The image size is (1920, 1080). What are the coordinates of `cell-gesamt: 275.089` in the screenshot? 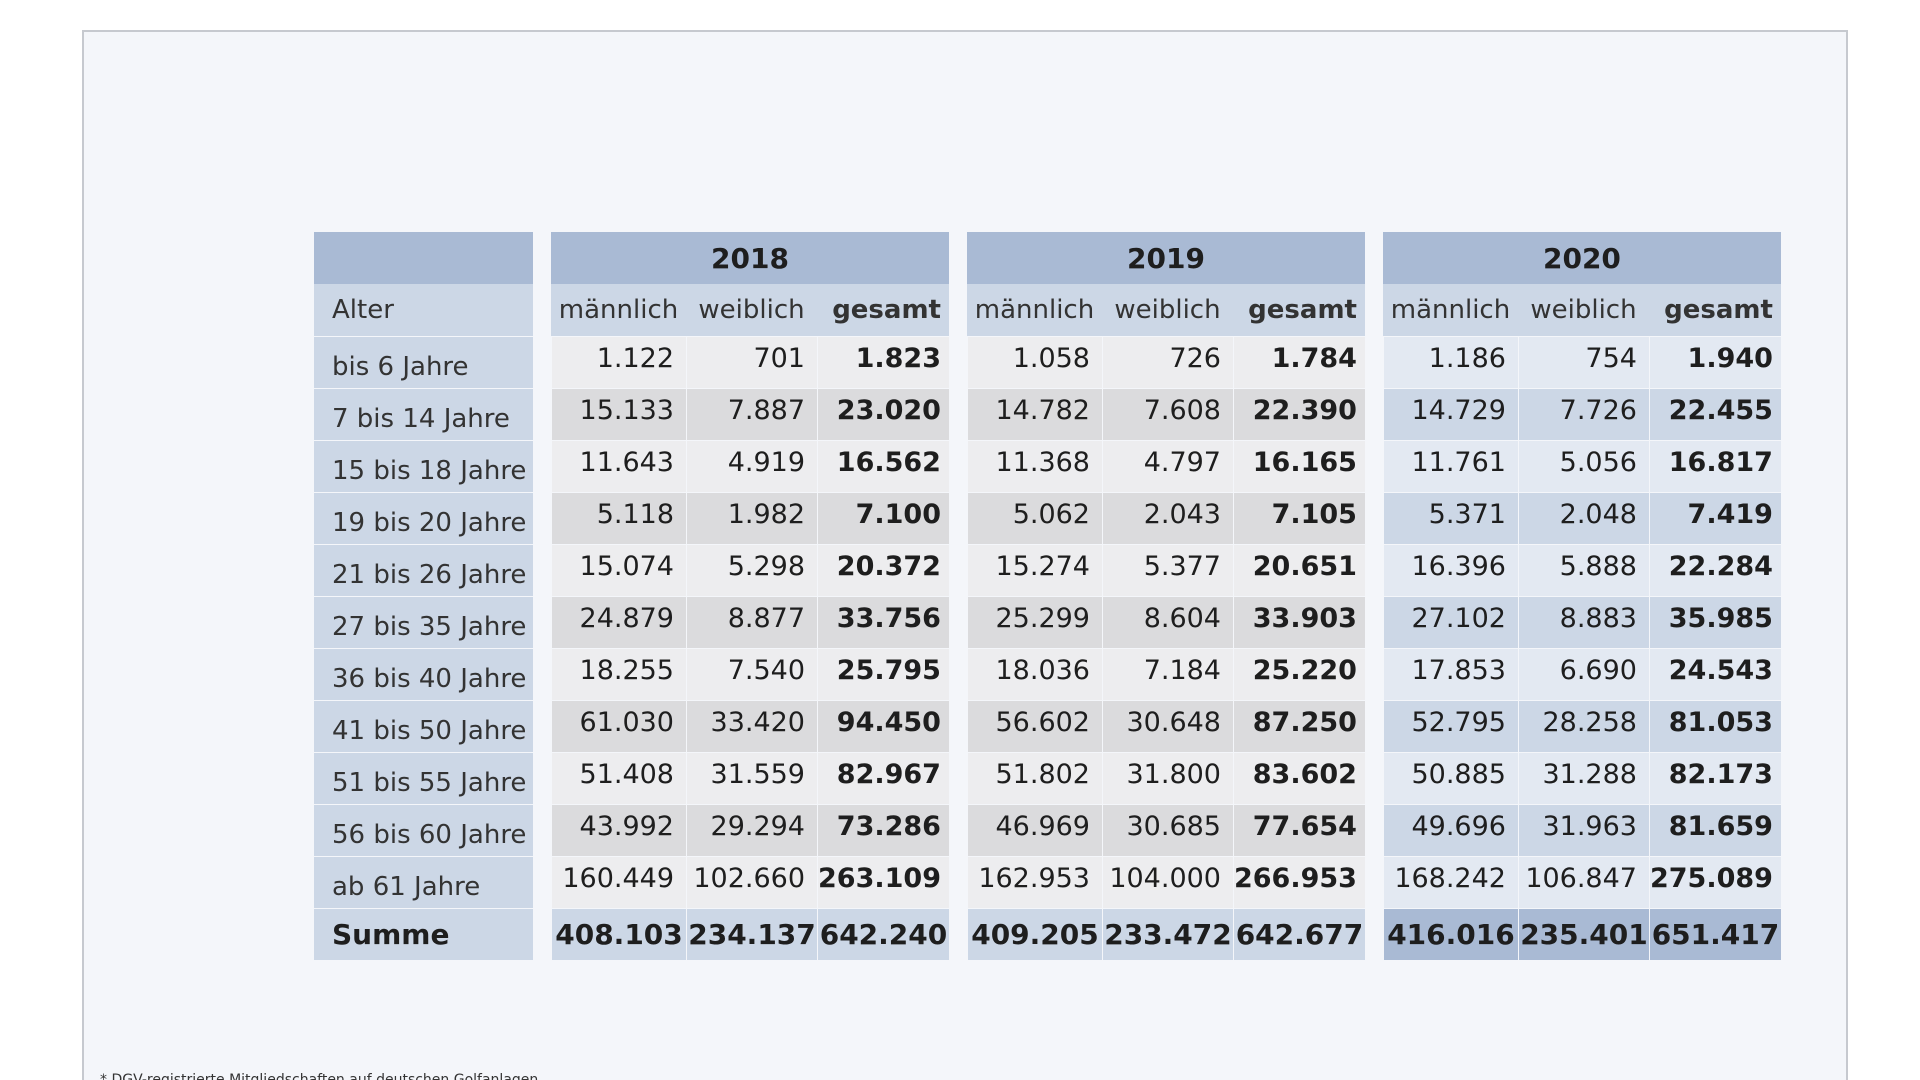 It's located at (1714, 882).